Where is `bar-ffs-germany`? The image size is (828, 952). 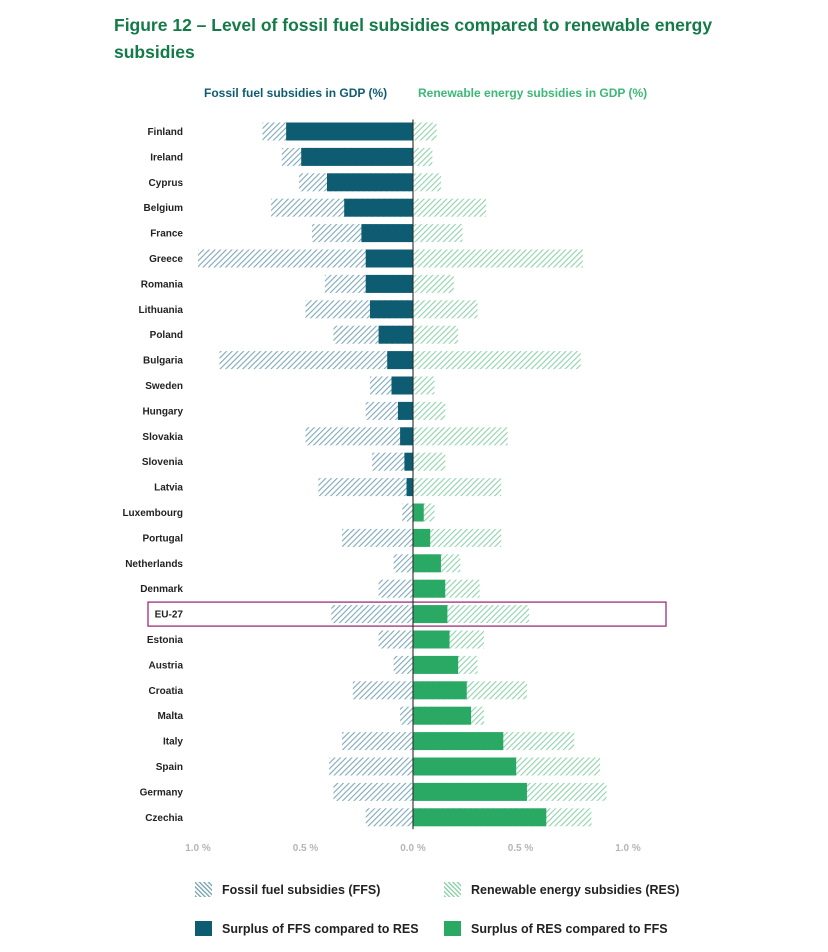 bar-ffs-germany is located at coordinates (373, 791).